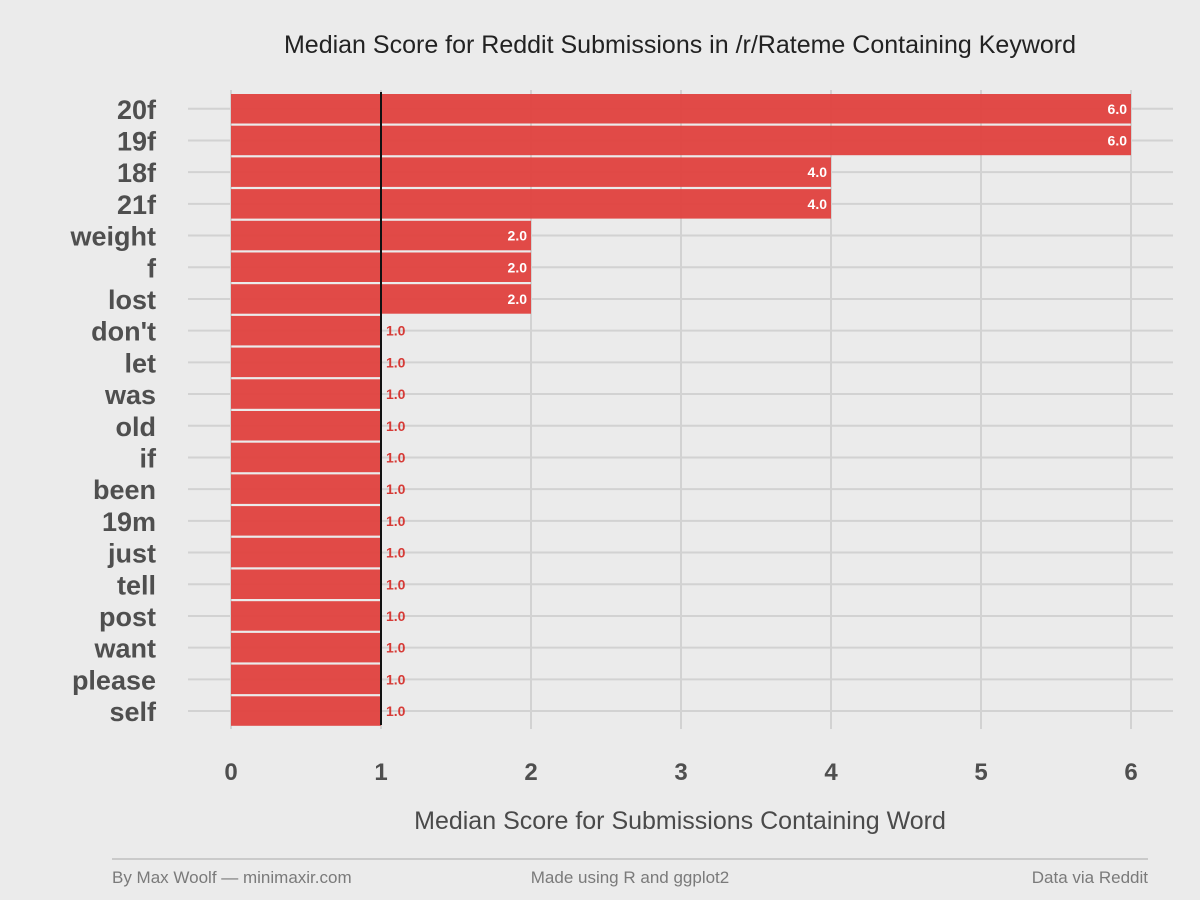 The height and width of the screenshot is (900, 1200). Describe the element at coordinates (140, 363) in the screenshot. I see `y-tick-label: let` at that location.